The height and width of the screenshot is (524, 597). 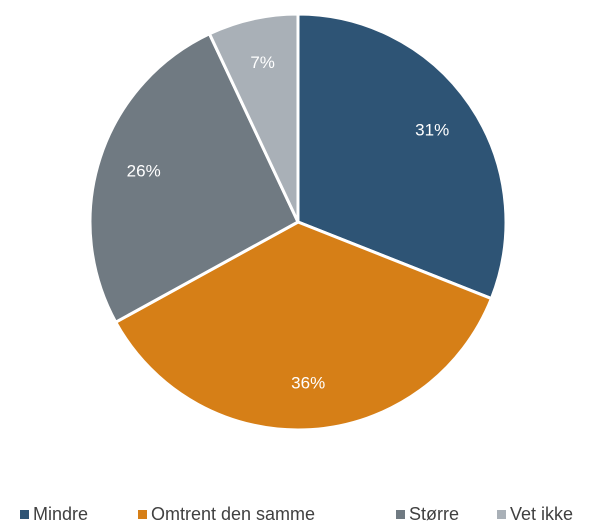 What do you see at coordinates (233, 514) in the screenshot?
I see `legend-label: Omtrent den samme` at bounding box center [233, 514].